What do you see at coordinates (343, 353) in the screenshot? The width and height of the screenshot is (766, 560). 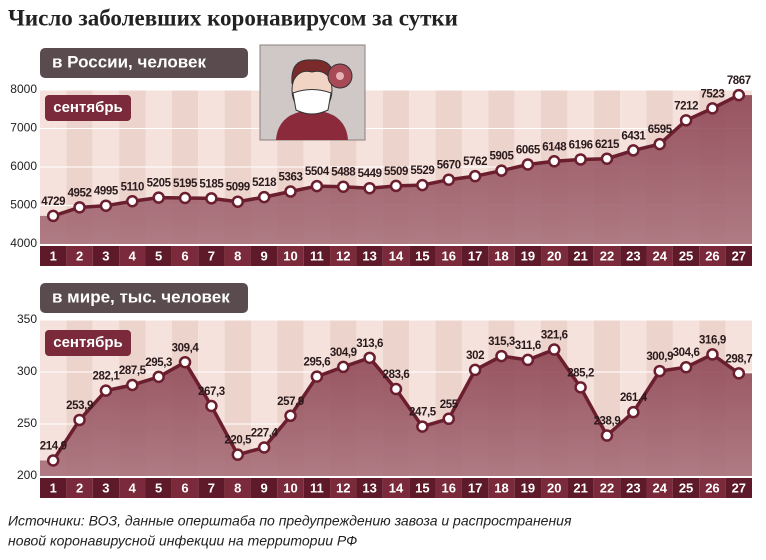 I see `data-label: 304,9` at bounding box center [343, 353].